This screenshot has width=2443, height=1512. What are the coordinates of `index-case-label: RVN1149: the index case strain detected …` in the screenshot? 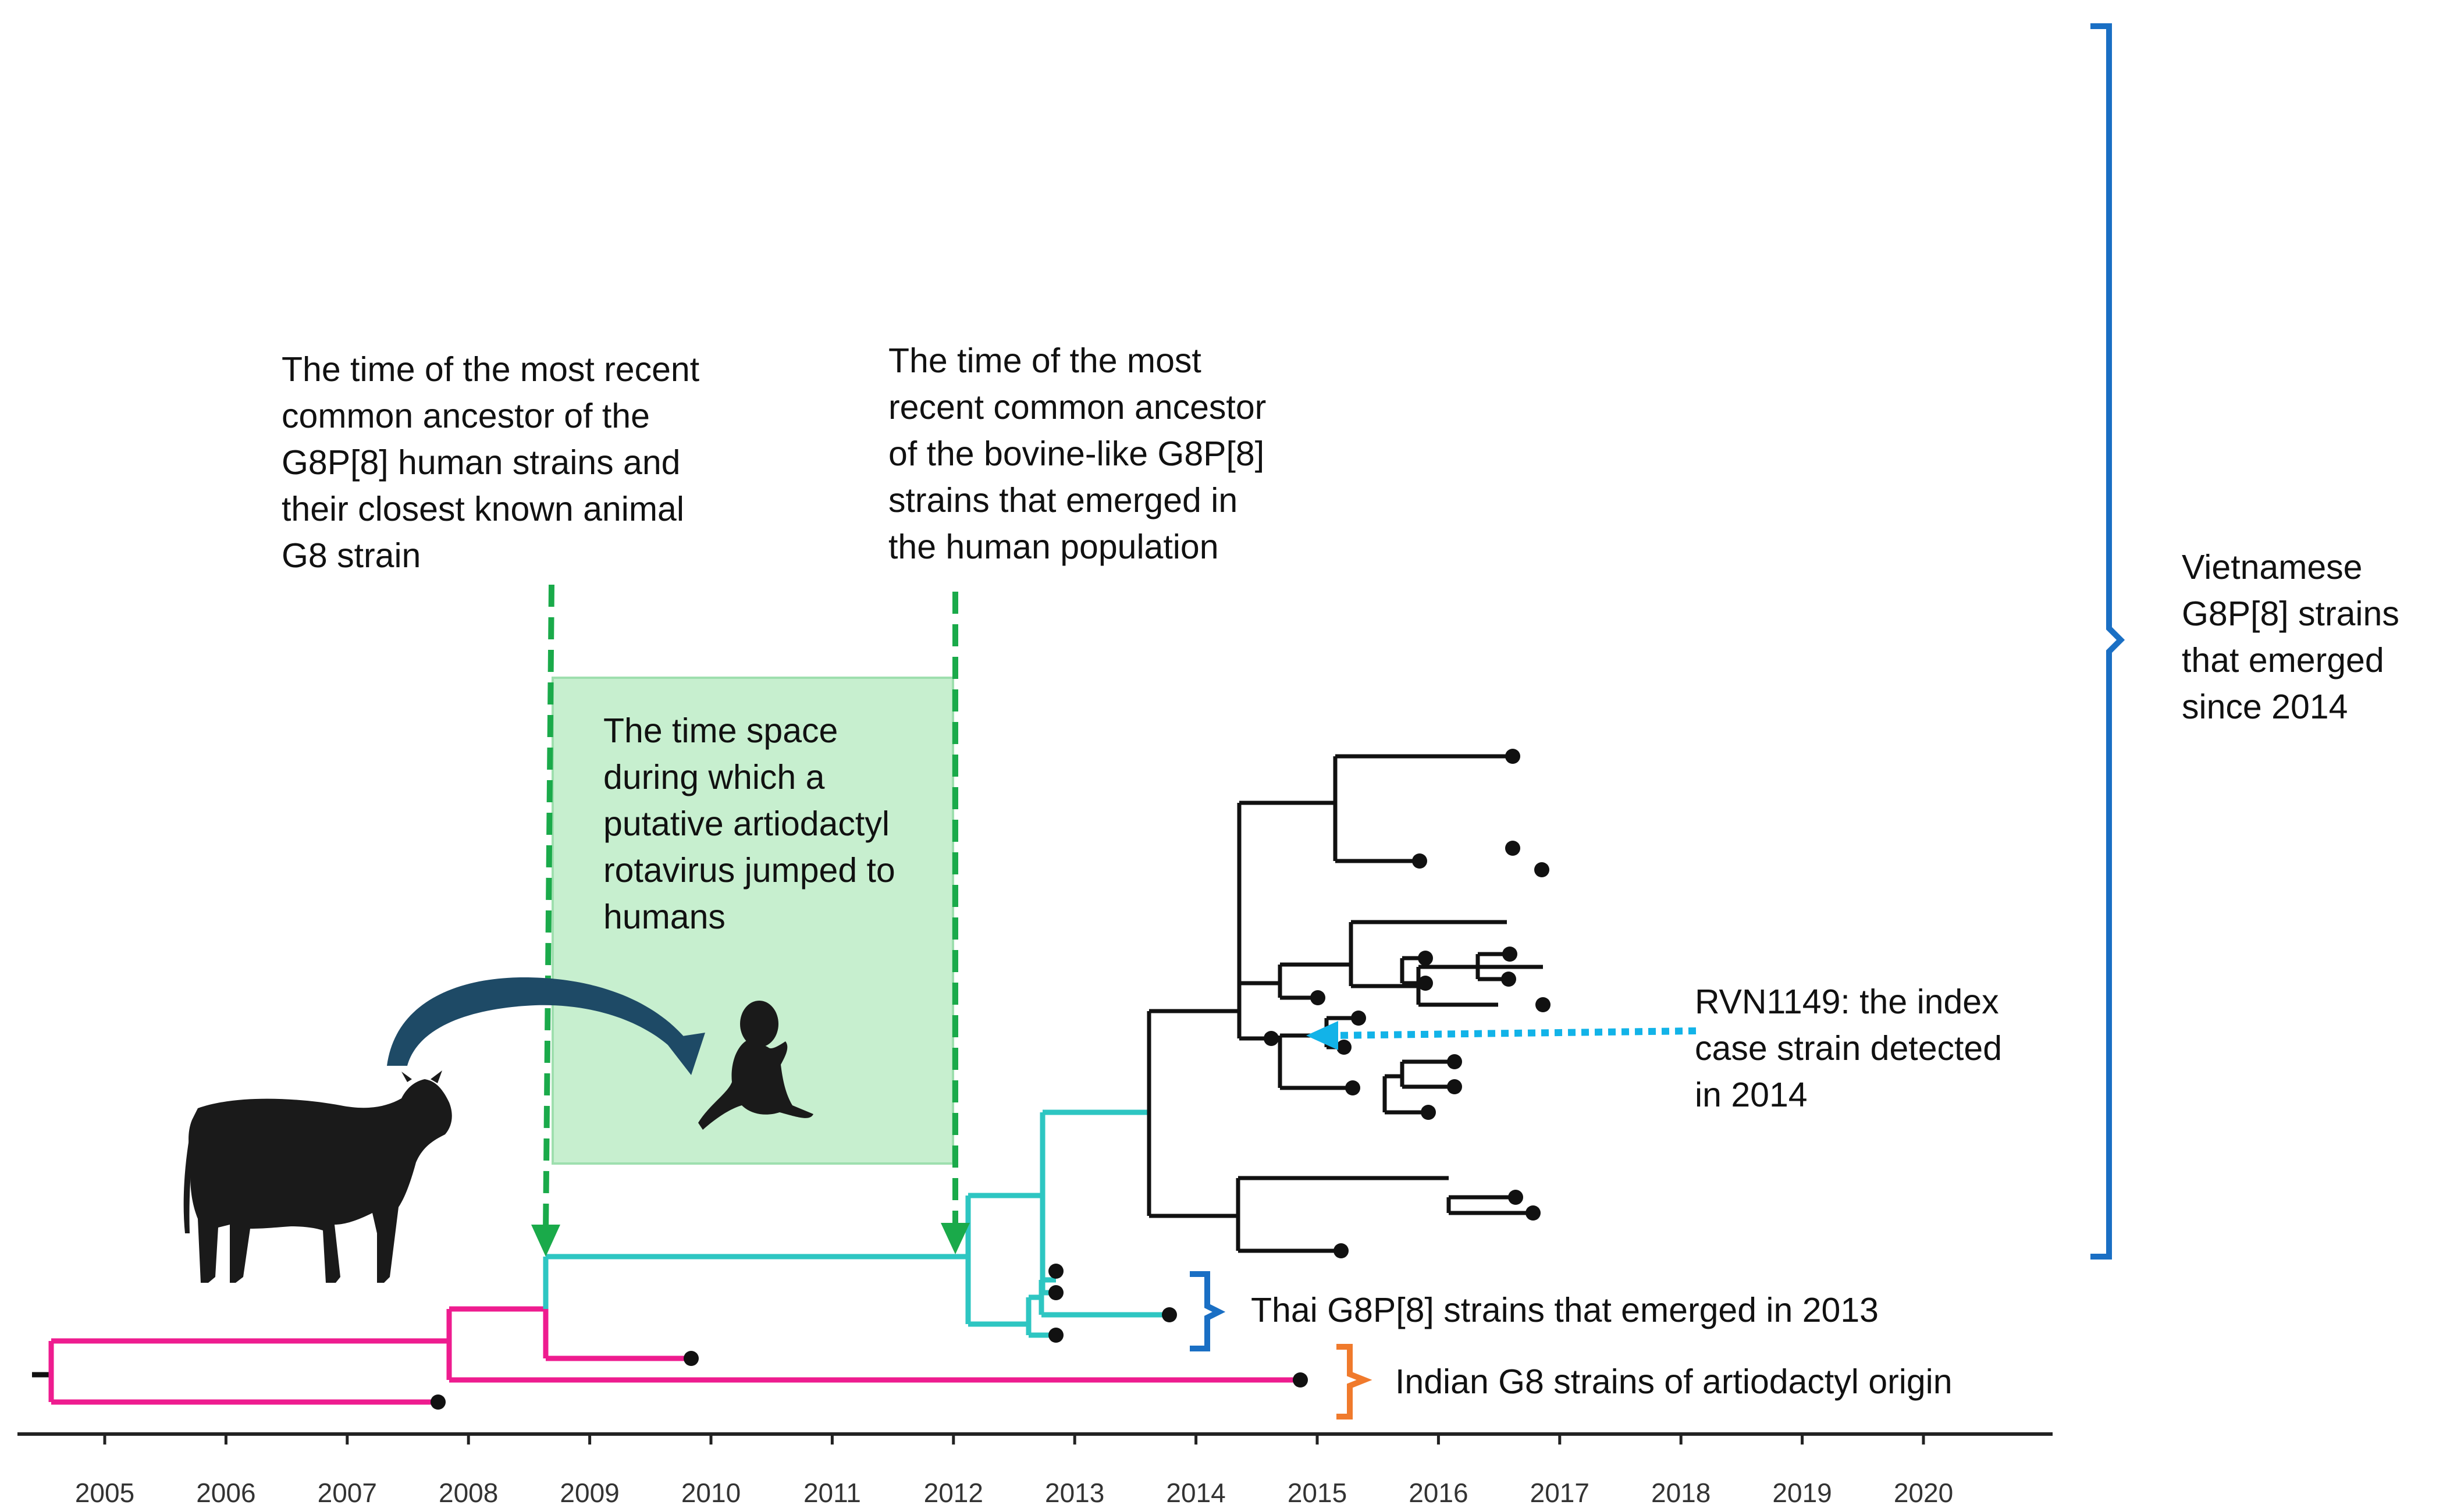 It's located at (1849, 1048).